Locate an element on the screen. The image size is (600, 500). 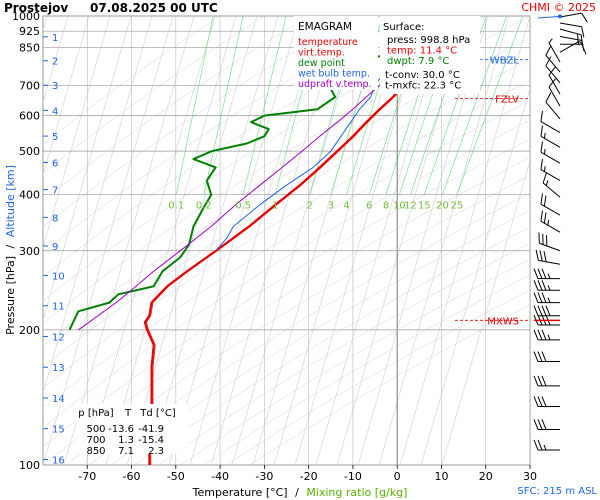
y-tick-label: 925 is located at coordinates (29, 31).